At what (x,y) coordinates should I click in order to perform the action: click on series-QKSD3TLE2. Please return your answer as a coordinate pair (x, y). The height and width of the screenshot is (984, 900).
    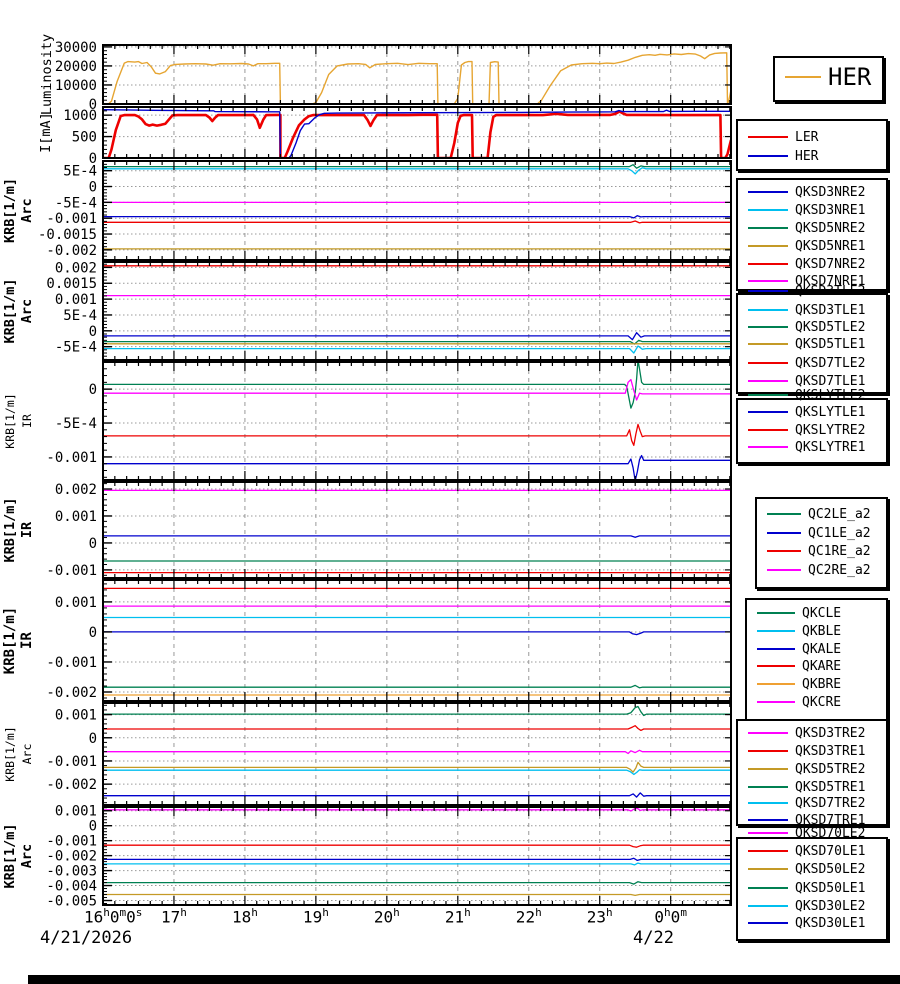
    Looking at the image, I should click on (417, 336).